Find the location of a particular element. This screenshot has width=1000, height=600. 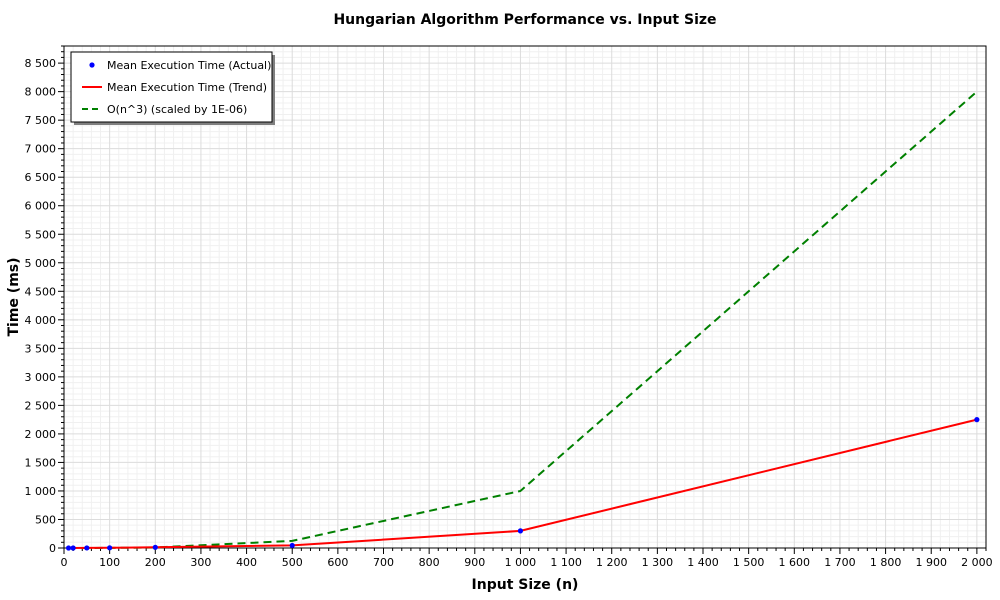

y-tick-label: 0 is located at coordinates (52, 548).